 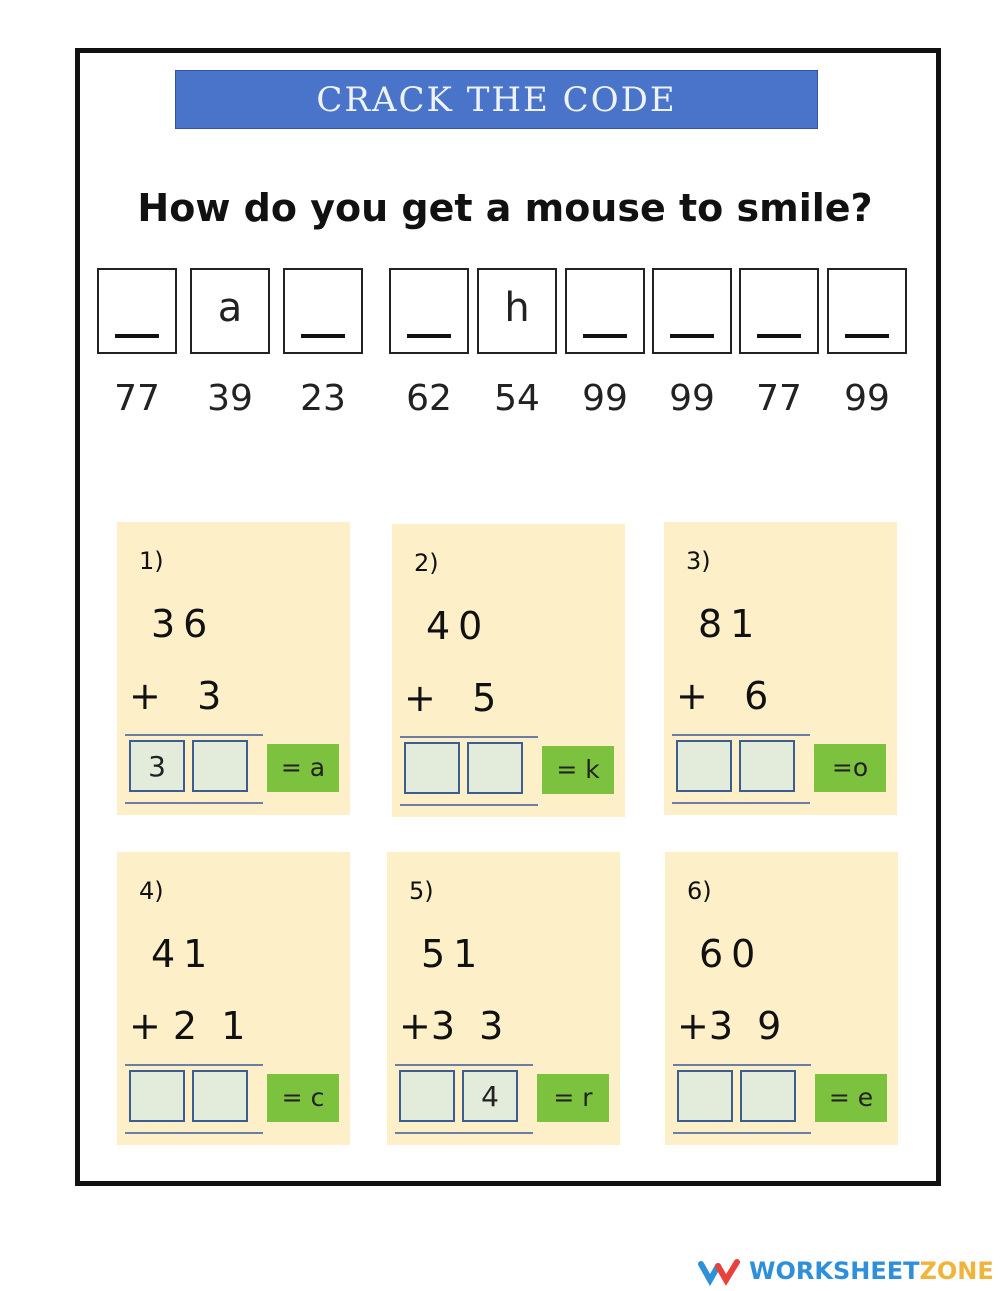 What do you see at coordinates (505, 208) in the screenshot?
I see `riddle-question: How do you get a mouse to smile?` at bounding box center [505, 208].